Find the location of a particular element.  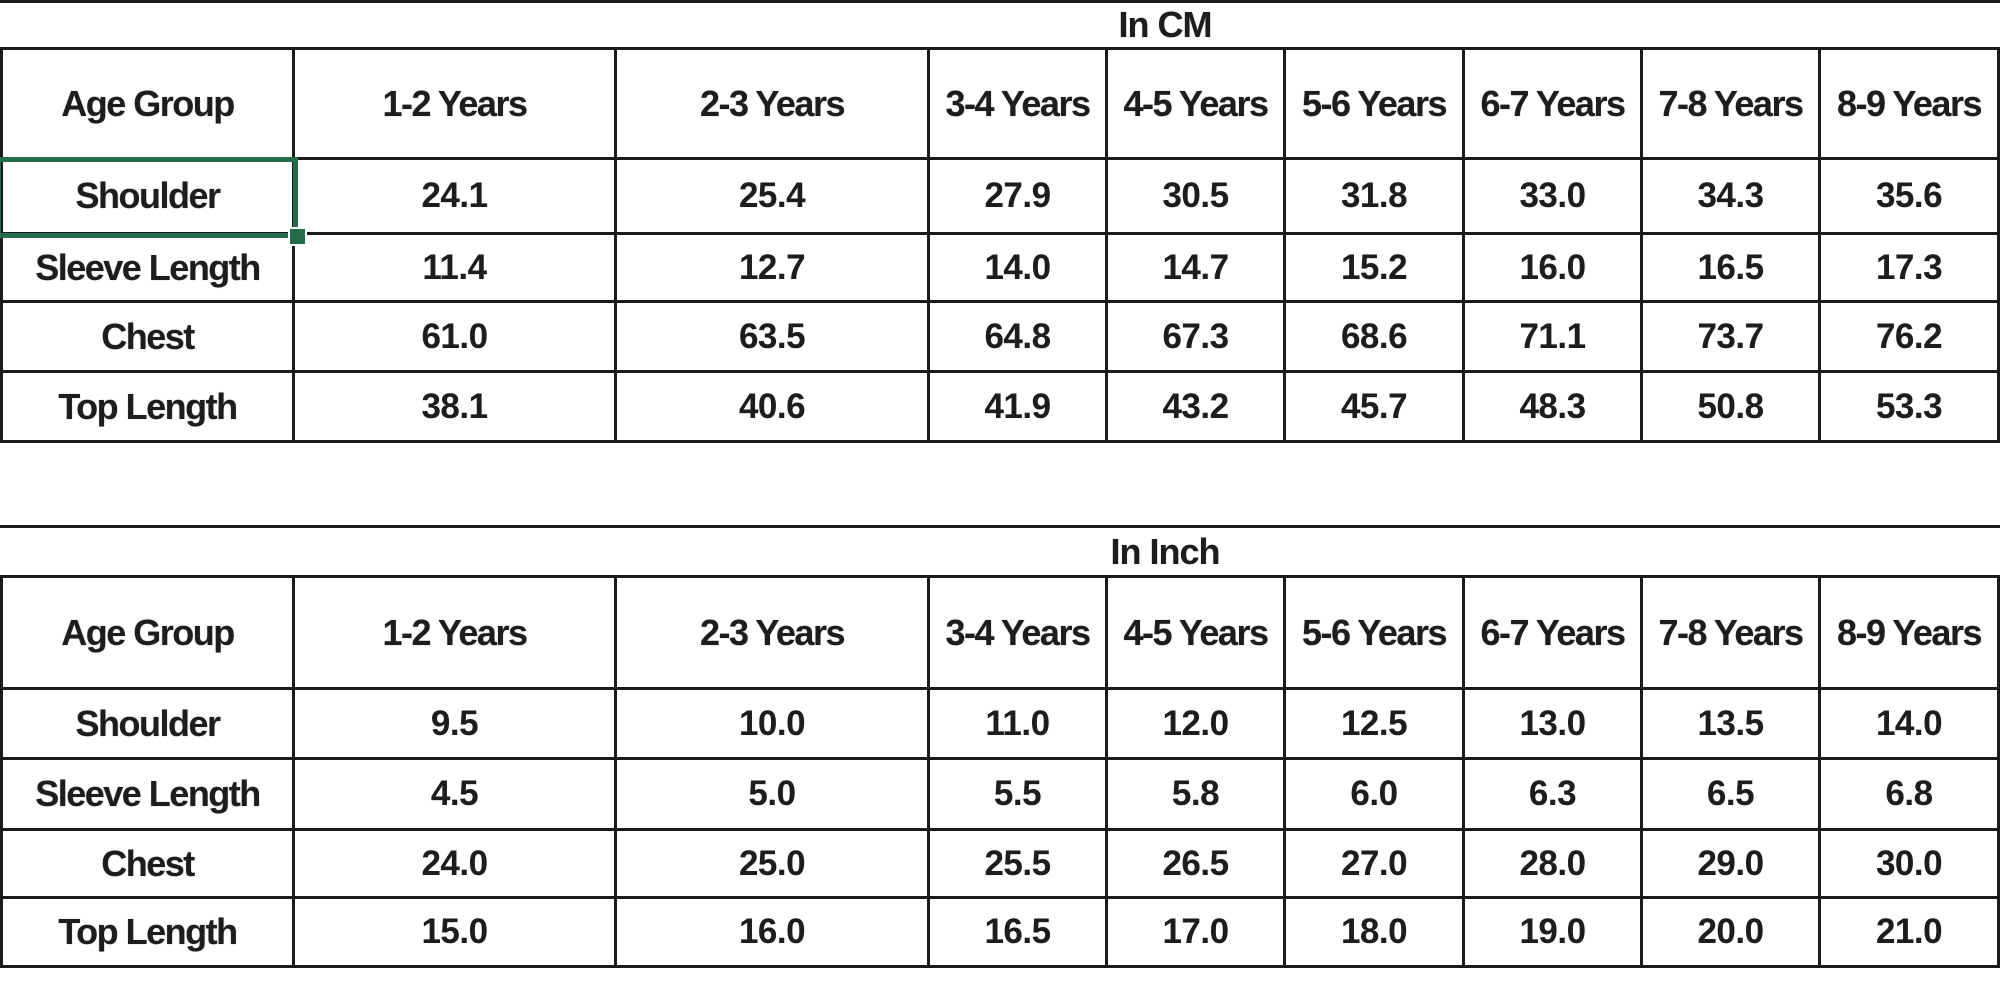

cm-table-title: In CM is located at coordinates (1165, 24).